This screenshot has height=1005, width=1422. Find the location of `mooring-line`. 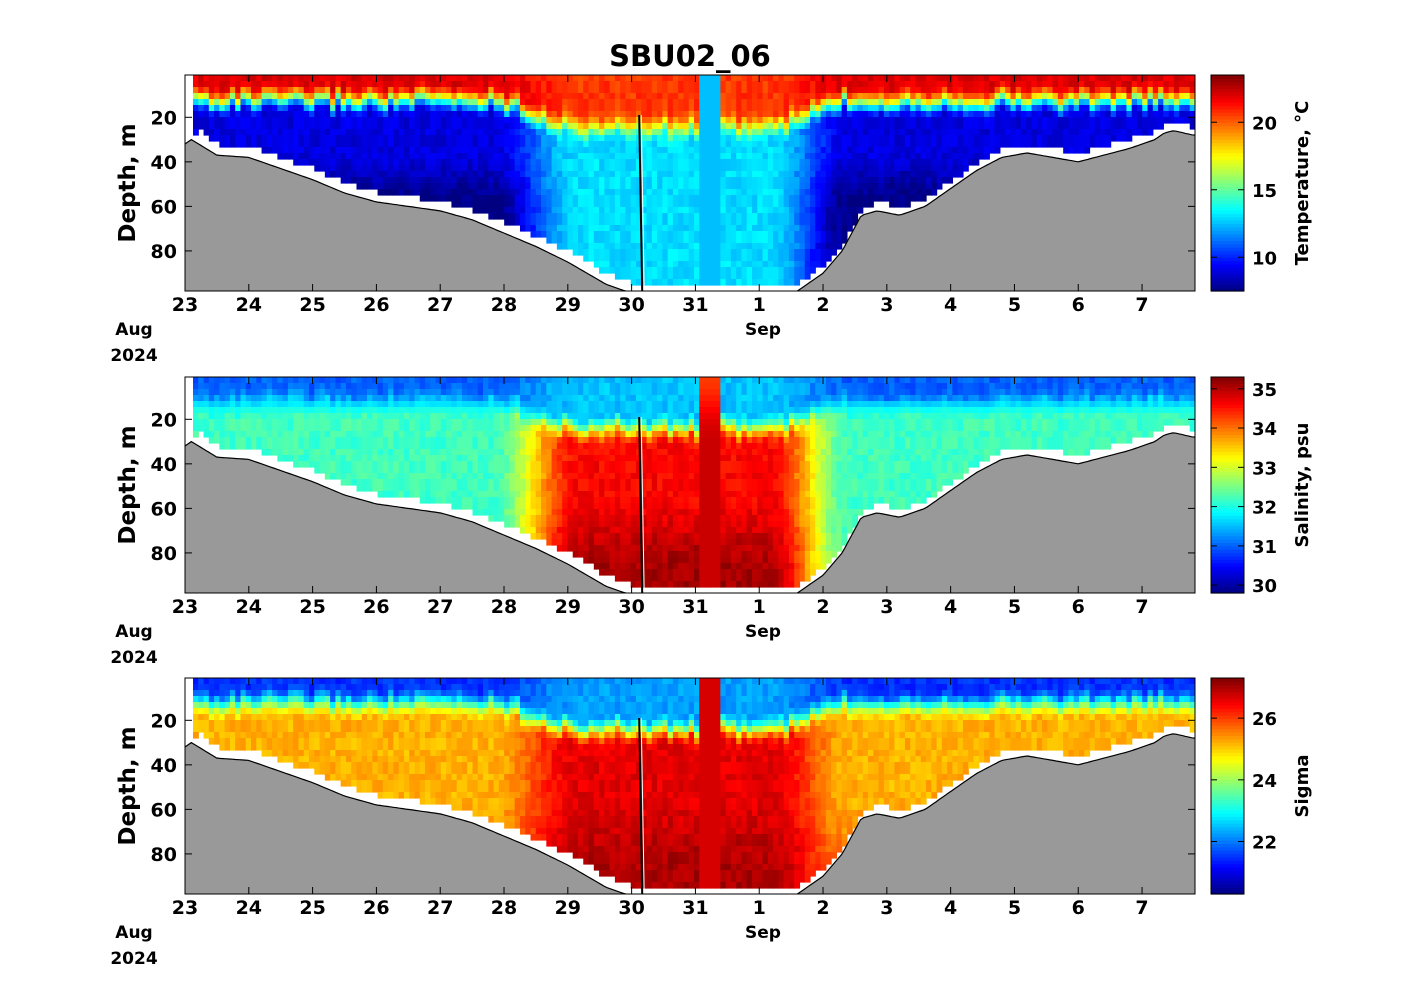

mooring-line is located at coordinates (641, 203).